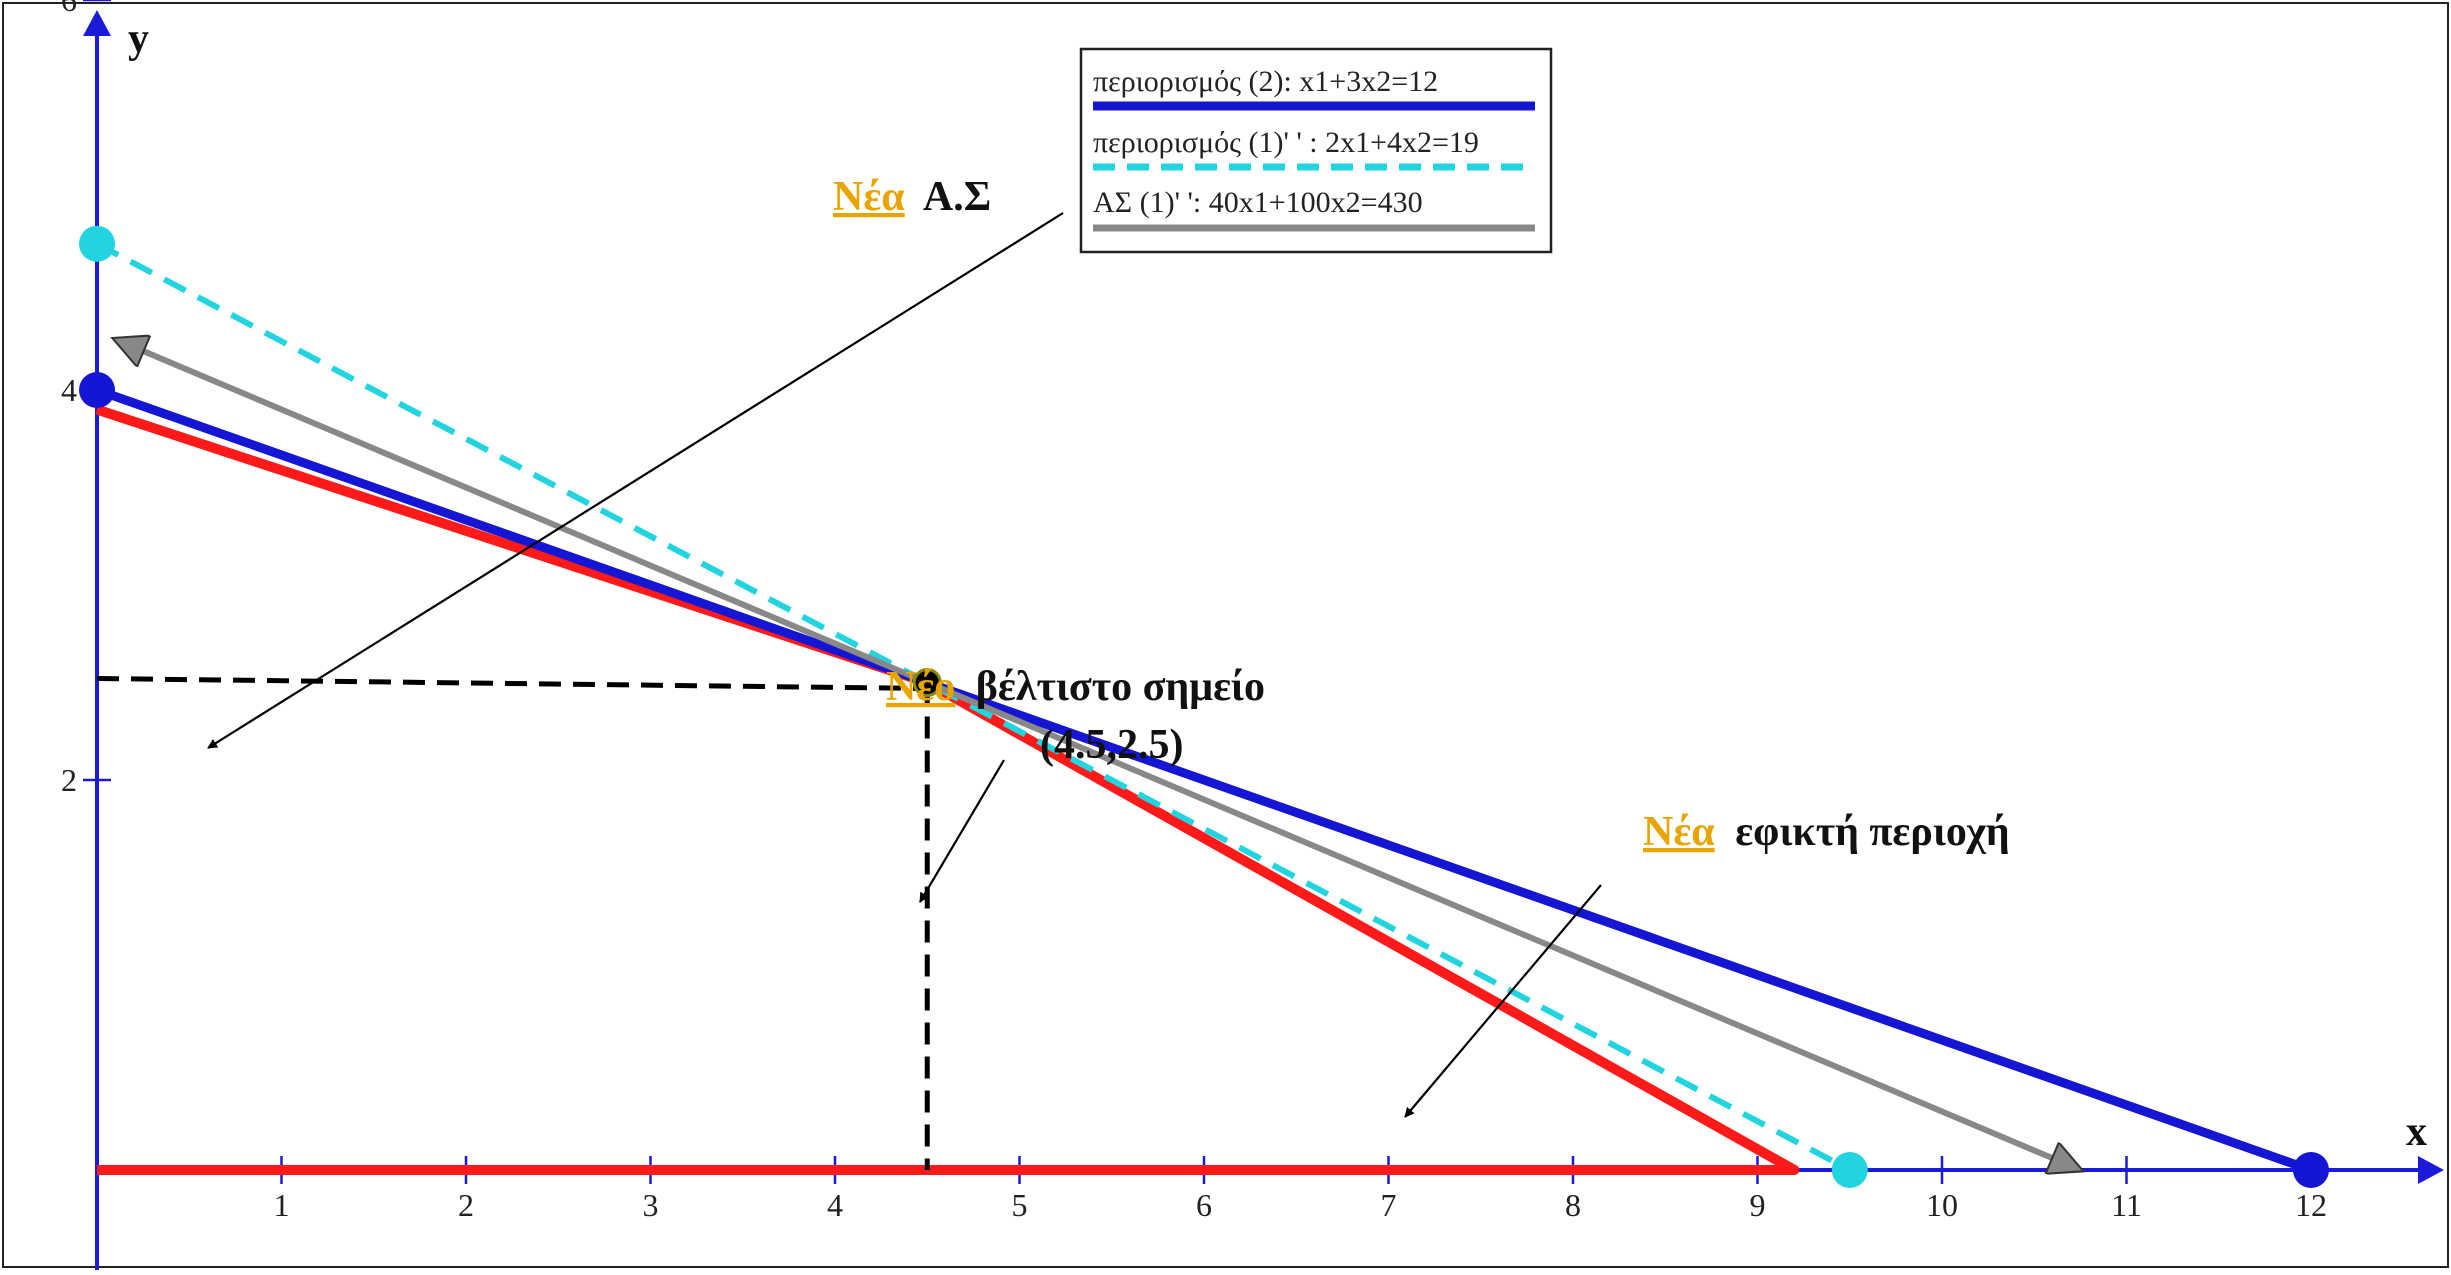 This screenshot has height=1275, width=2451. Describe the element at coordinates (69, 780) in the screenshot. I see `y-tick-label-2: 2` at that location.